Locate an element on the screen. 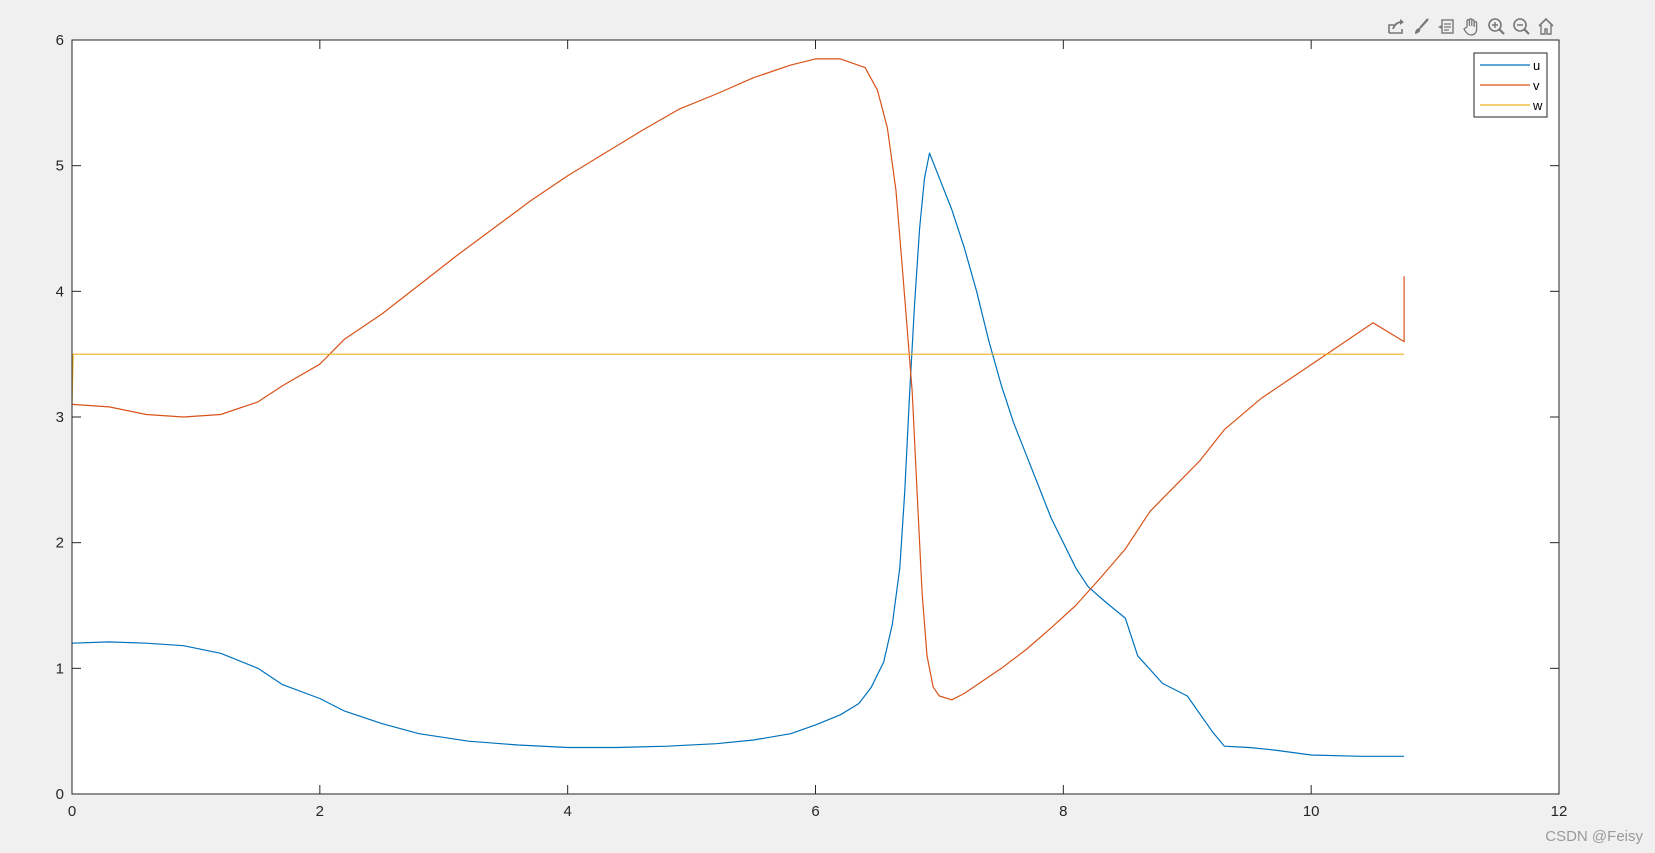 This screenshot has height=853, width=1655. pan-icon is located at coordinates (1470, 27).